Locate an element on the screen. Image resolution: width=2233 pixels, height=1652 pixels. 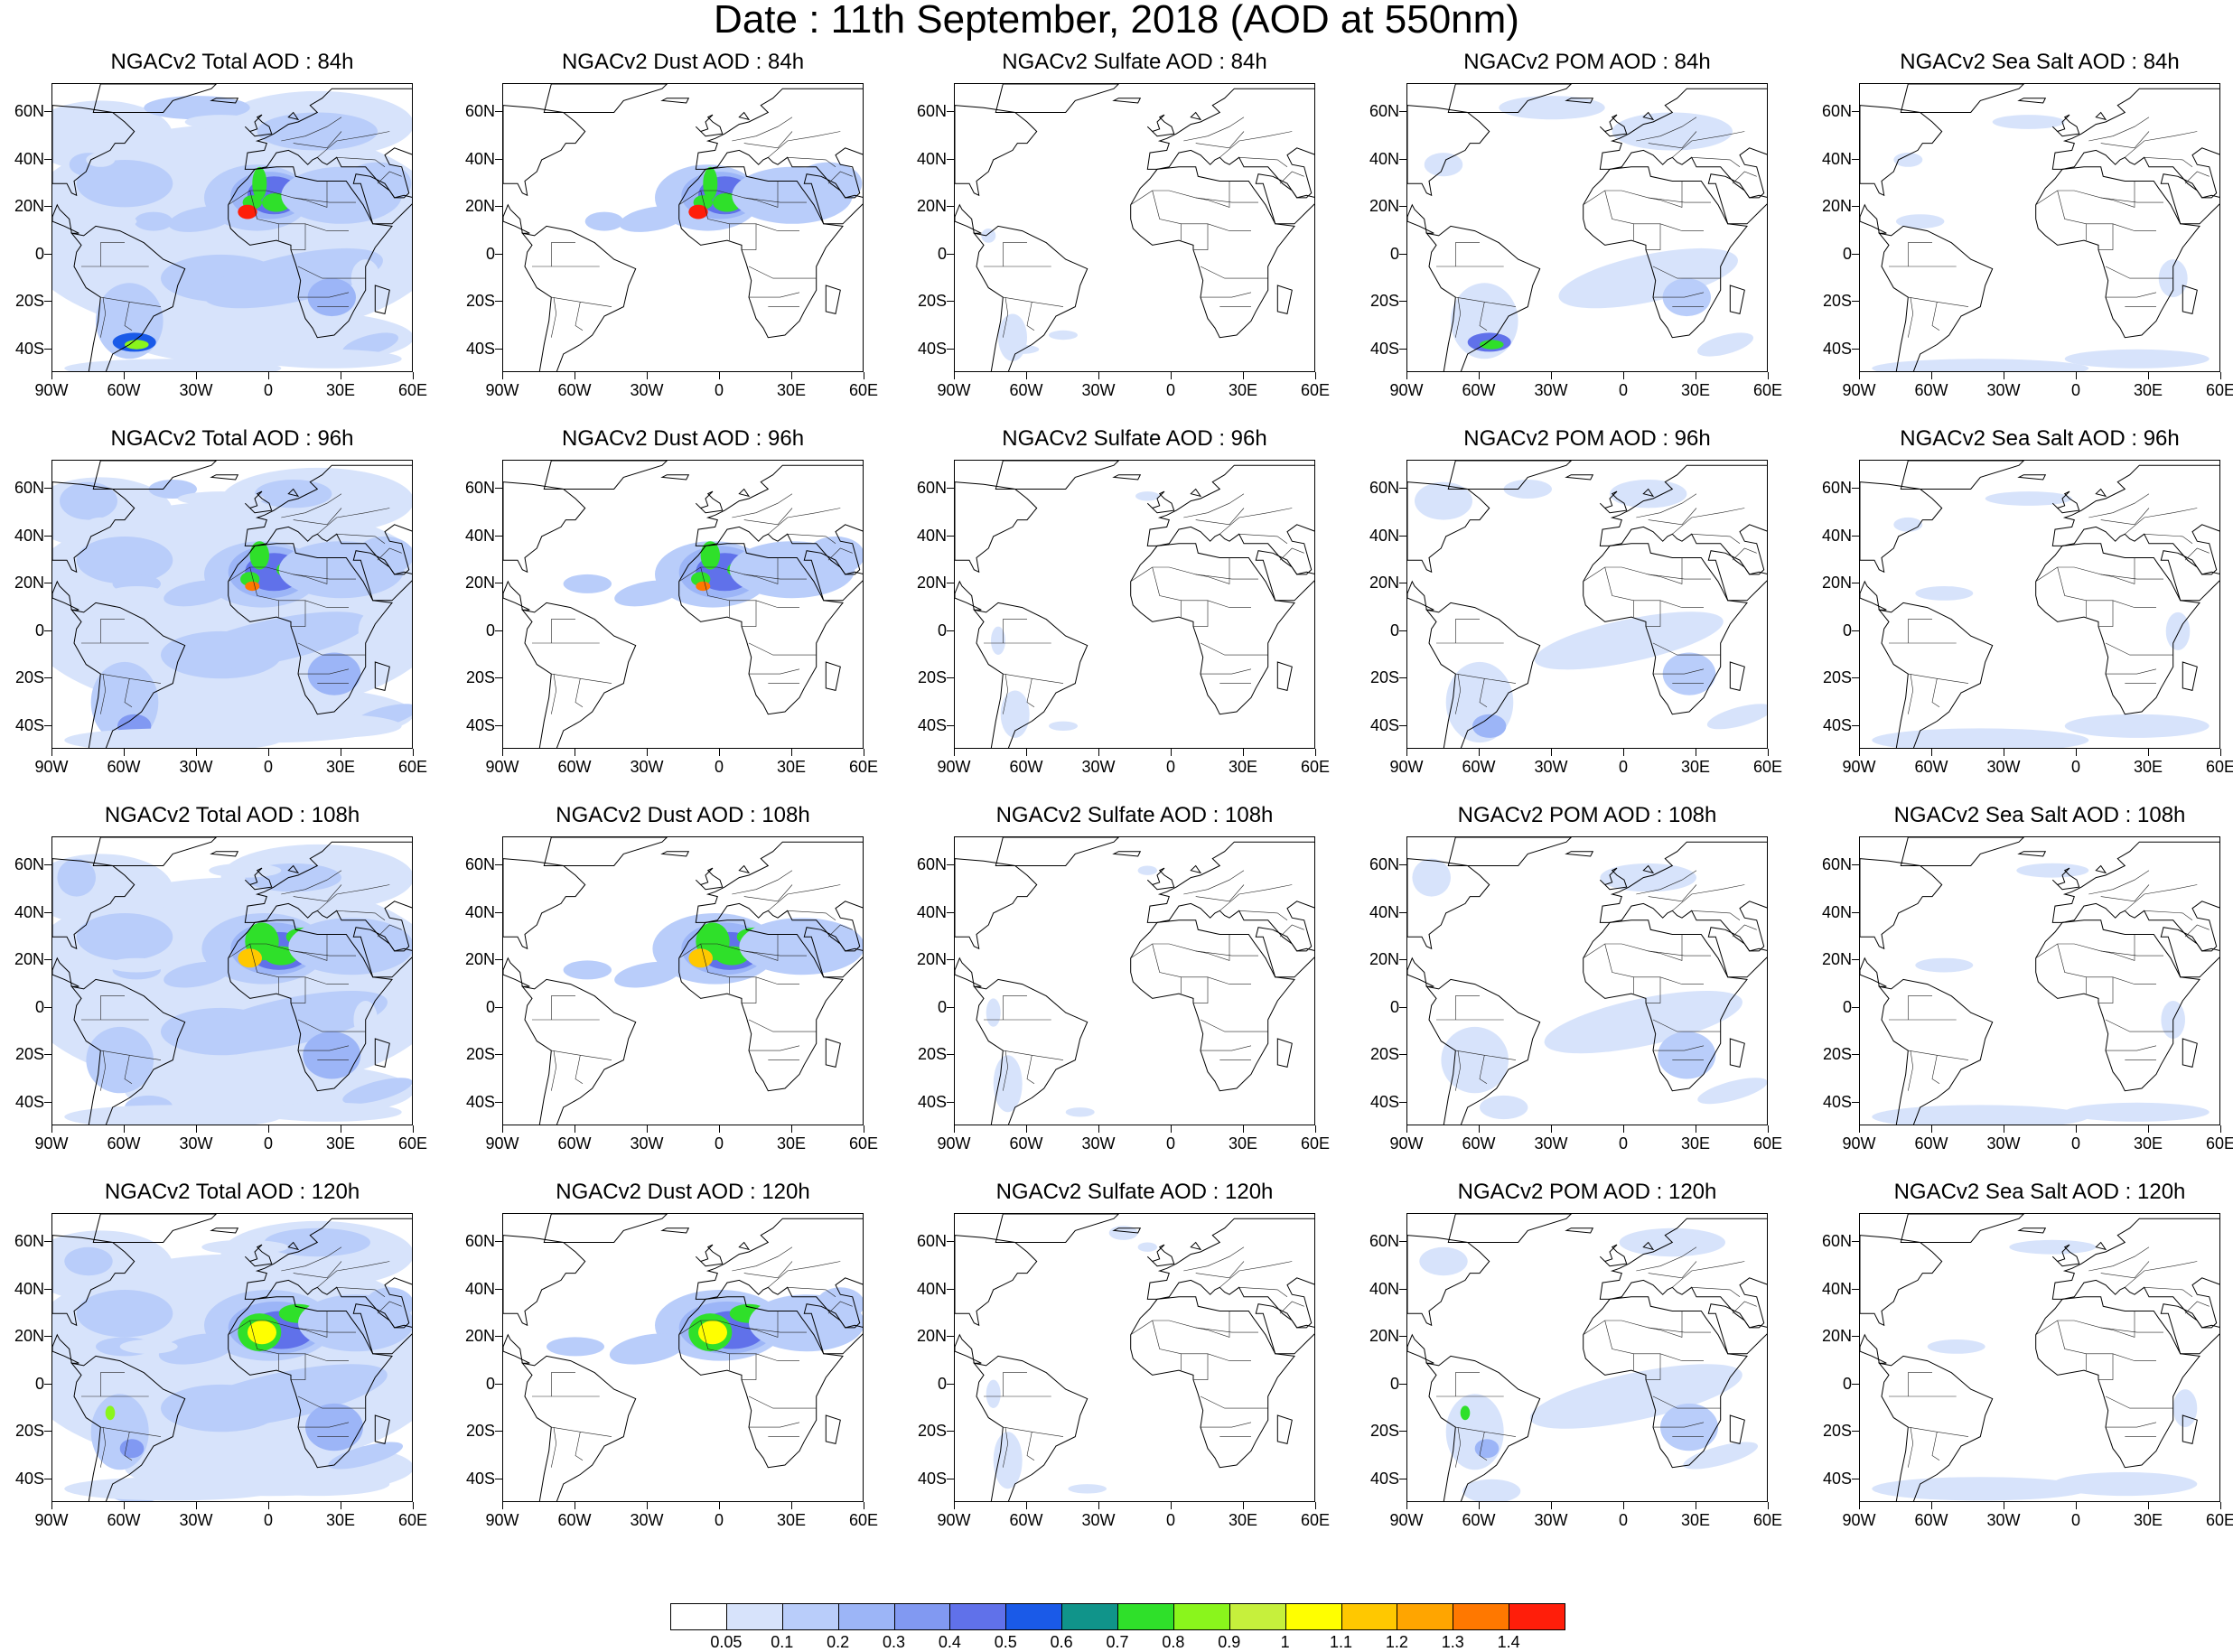
x-tick-label: 60W is located at coordinates (1479, 1143).